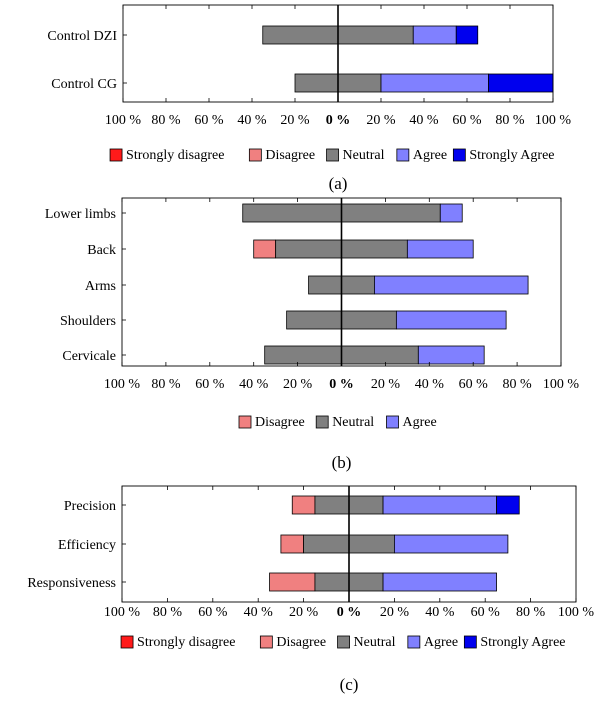 The width and height of the screenshot is (603, 702). I want to click on category-label-arms: Arms, so click(100, 286).